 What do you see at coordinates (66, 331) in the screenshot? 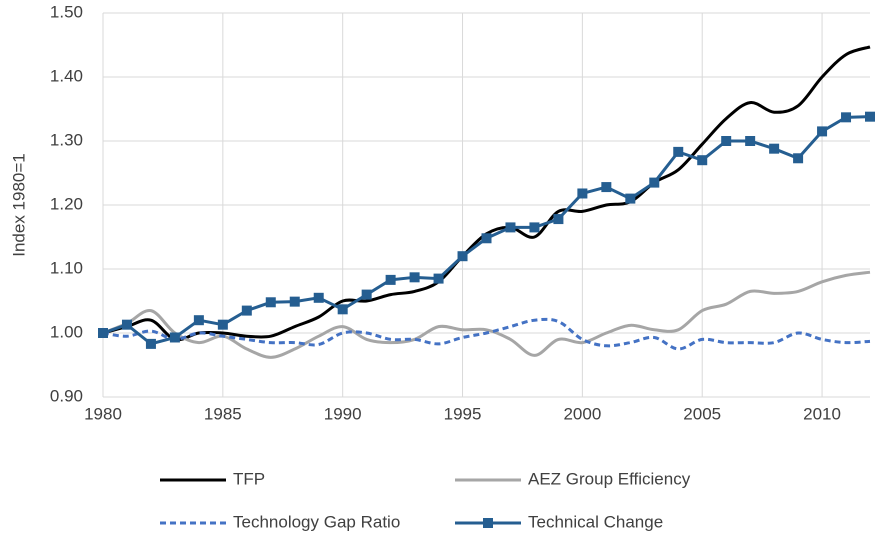
I see `y-tick-label: 1.00` at bounding box center [66, 331].